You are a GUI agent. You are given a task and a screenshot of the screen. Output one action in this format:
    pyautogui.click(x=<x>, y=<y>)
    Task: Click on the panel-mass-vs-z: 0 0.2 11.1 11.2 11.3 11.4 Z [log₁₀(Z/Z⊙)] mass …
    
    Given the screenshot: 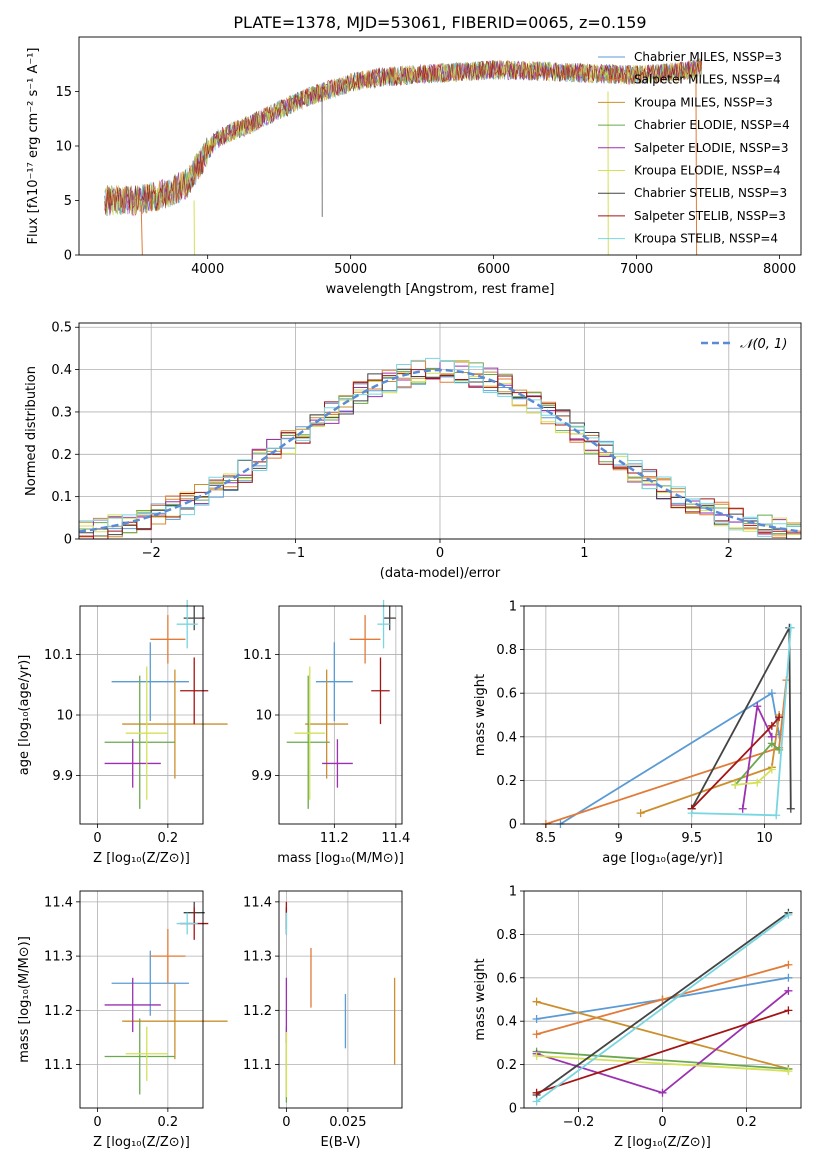 What is the action you would take?
    pyautogui.click(x=122, y=1020)
    